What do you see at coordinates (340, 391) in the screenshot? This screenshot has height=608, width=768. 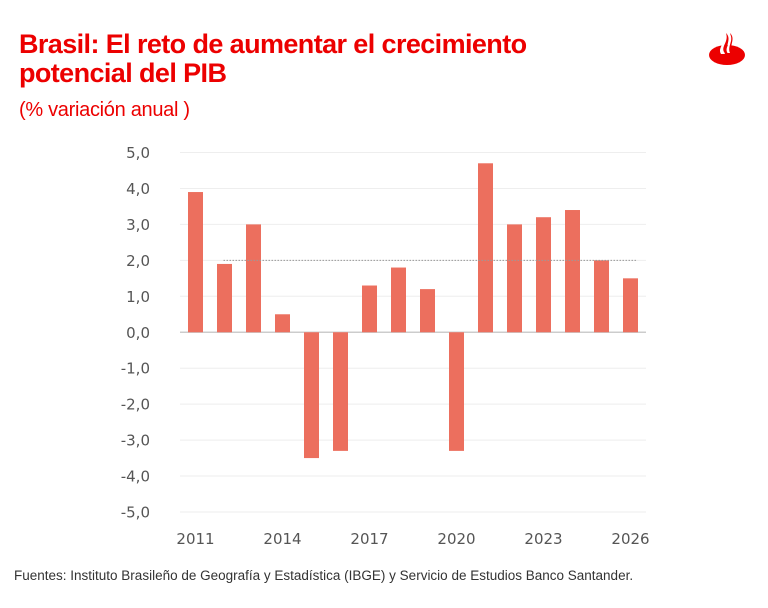 I see `bar-2016` at bounding box center [340, 391].